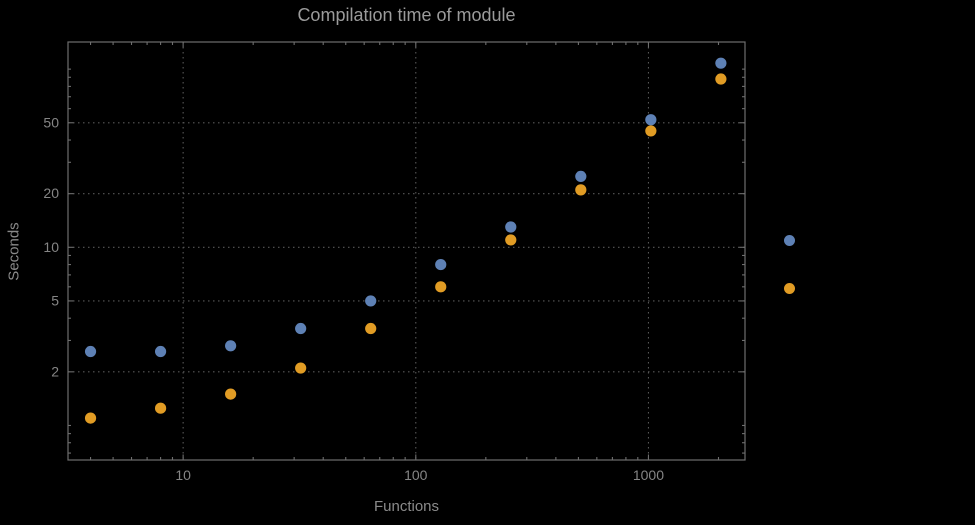 Image resolution: width=975 pixels, height=525 pixels. Describe the element at coordinates (55, 300) in the screenshot. I see `y-tick-label: 5` at that location.